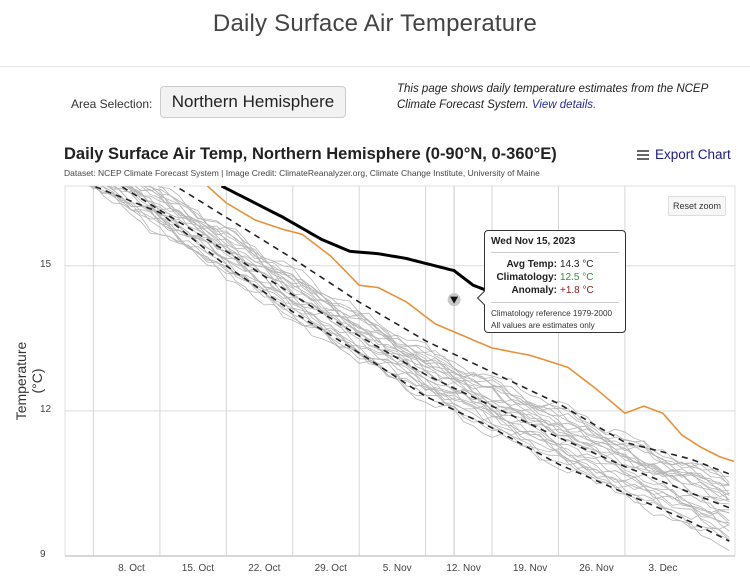 The height and width of the screenshot is (585, 750). I want to click on x-tick-label: 22. Oct, so click(264, 568).